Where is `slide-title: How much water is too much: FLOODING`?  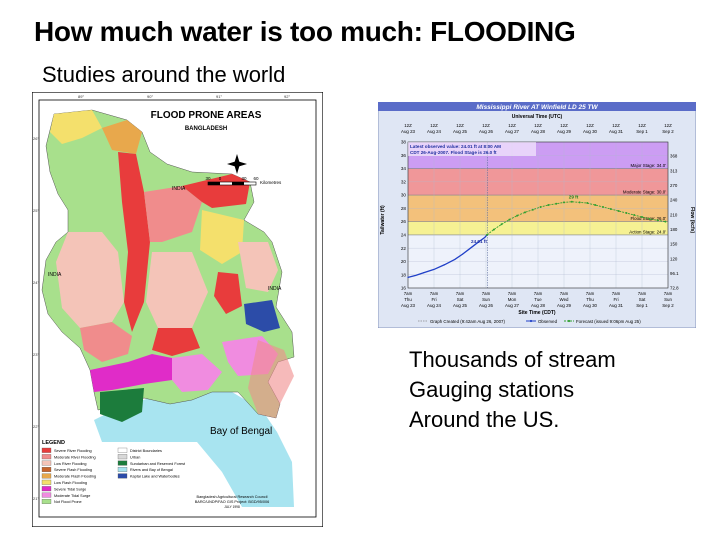
slide-title: How much water is too much: FLOODING is located at coordinates (305, 31).